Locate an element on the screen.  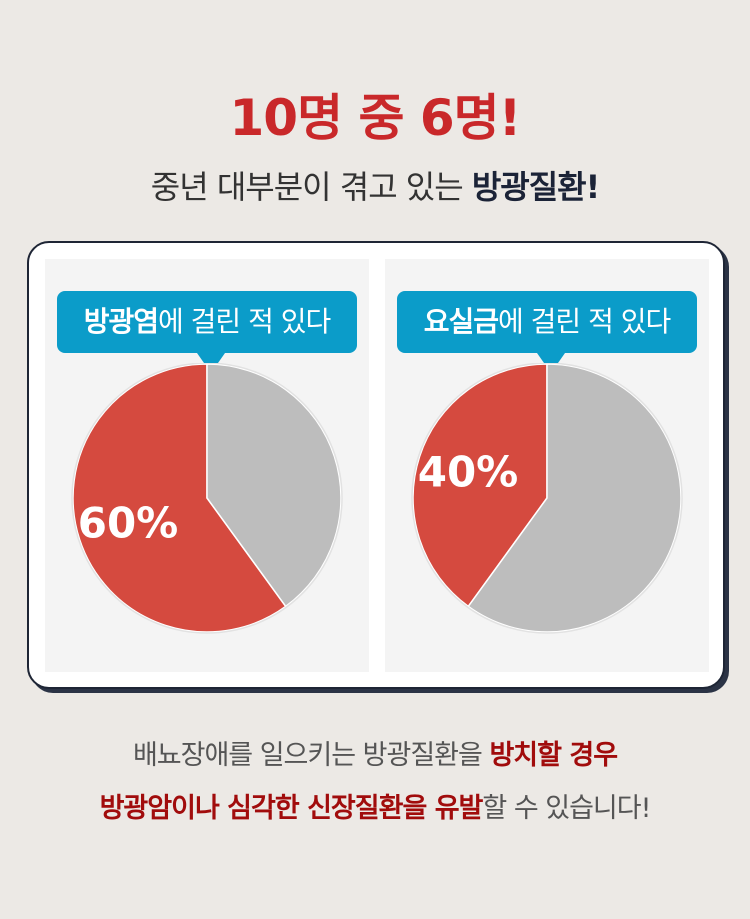
chart-title-bold: 요실금 is located at coordinates (461, 321).